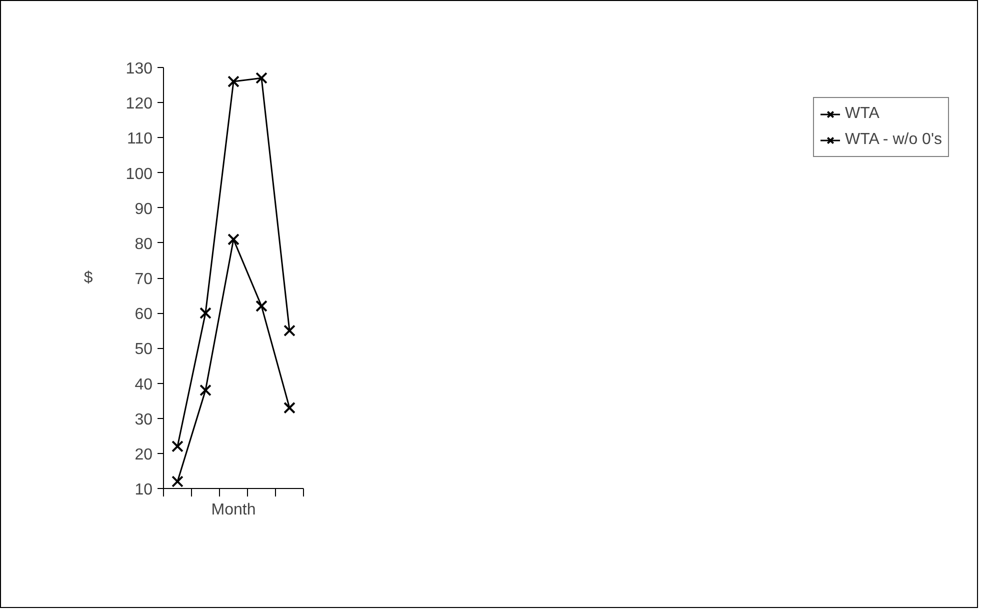 The width and height of the screenshot is (982, 612). I want to click on x-axis-title: Month, so click(233, 510).